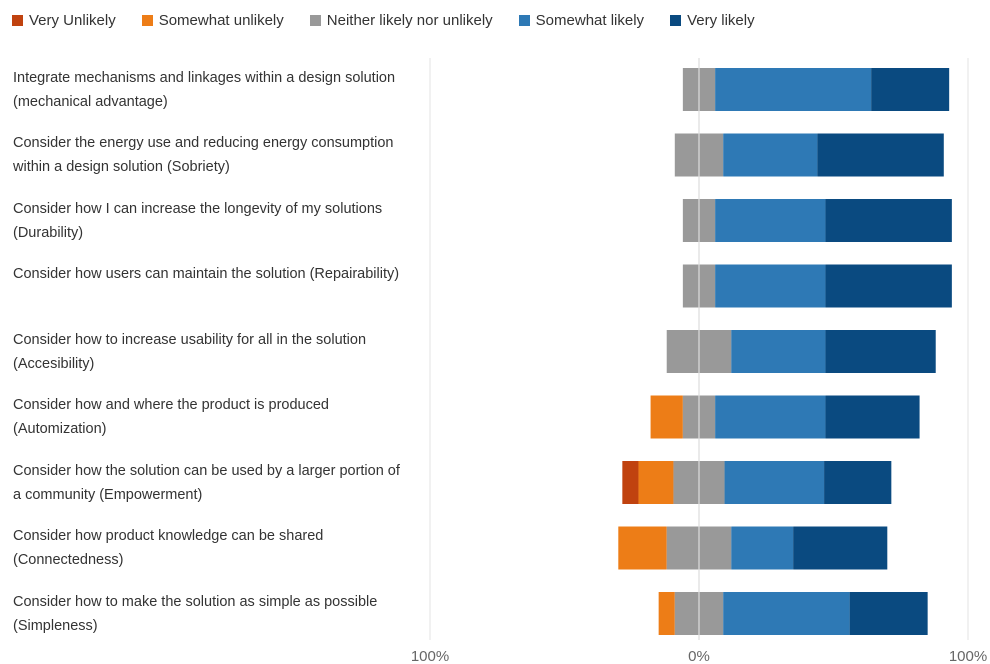  What do you see at coordinates (409, 20) in the screenshot?
I see `legend-label: Neither likely nor unlikely` at bounding box center [409, 20].